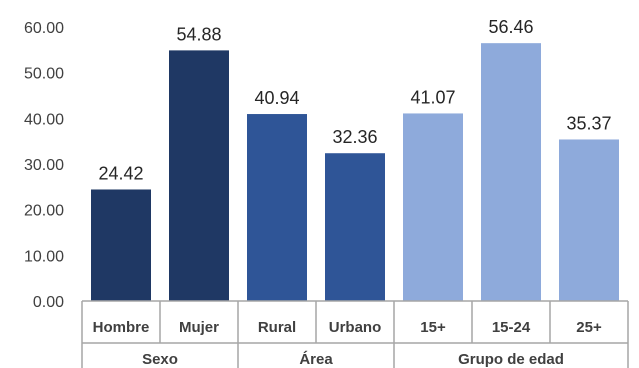  What do you see at coordinates (44, 74) in the screenshot?
I see `y-tick-label: 50.00` at bounding box center [44, 74].